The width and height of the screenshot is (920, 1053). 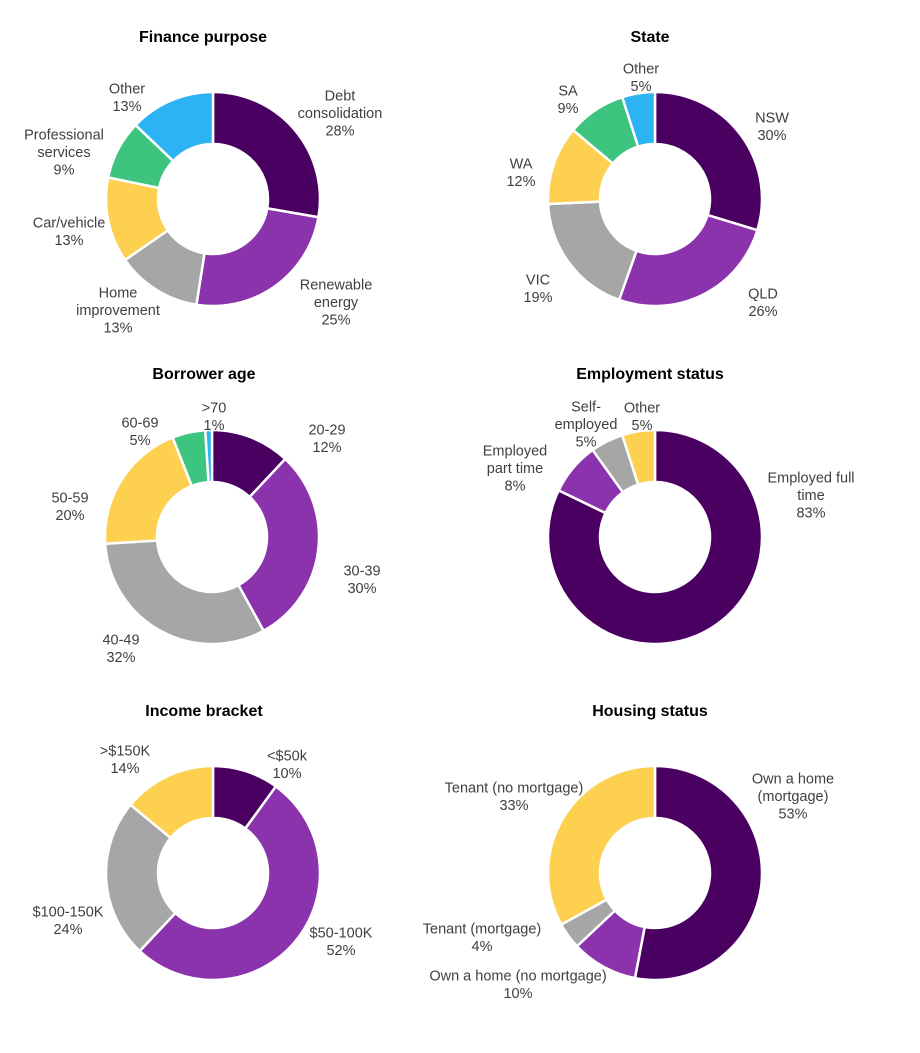 I want to click on borrower-age-label-20-29: 20-29 12%, so click(x=326, y=439).